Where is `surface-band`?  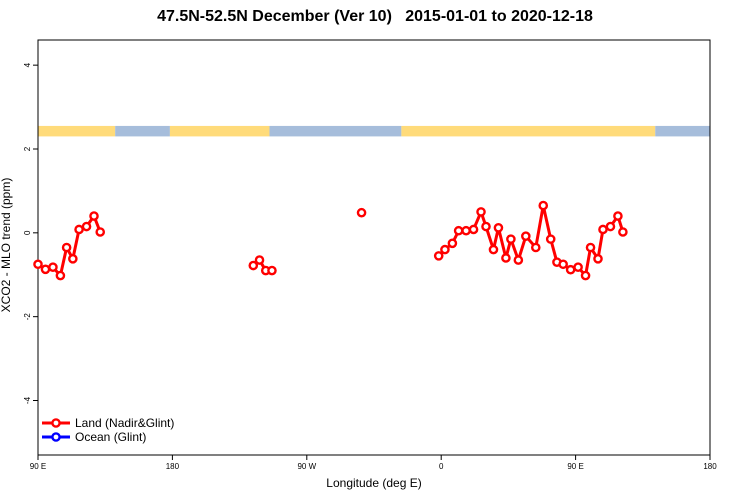 surface-band is located at coordinates (374, 131).